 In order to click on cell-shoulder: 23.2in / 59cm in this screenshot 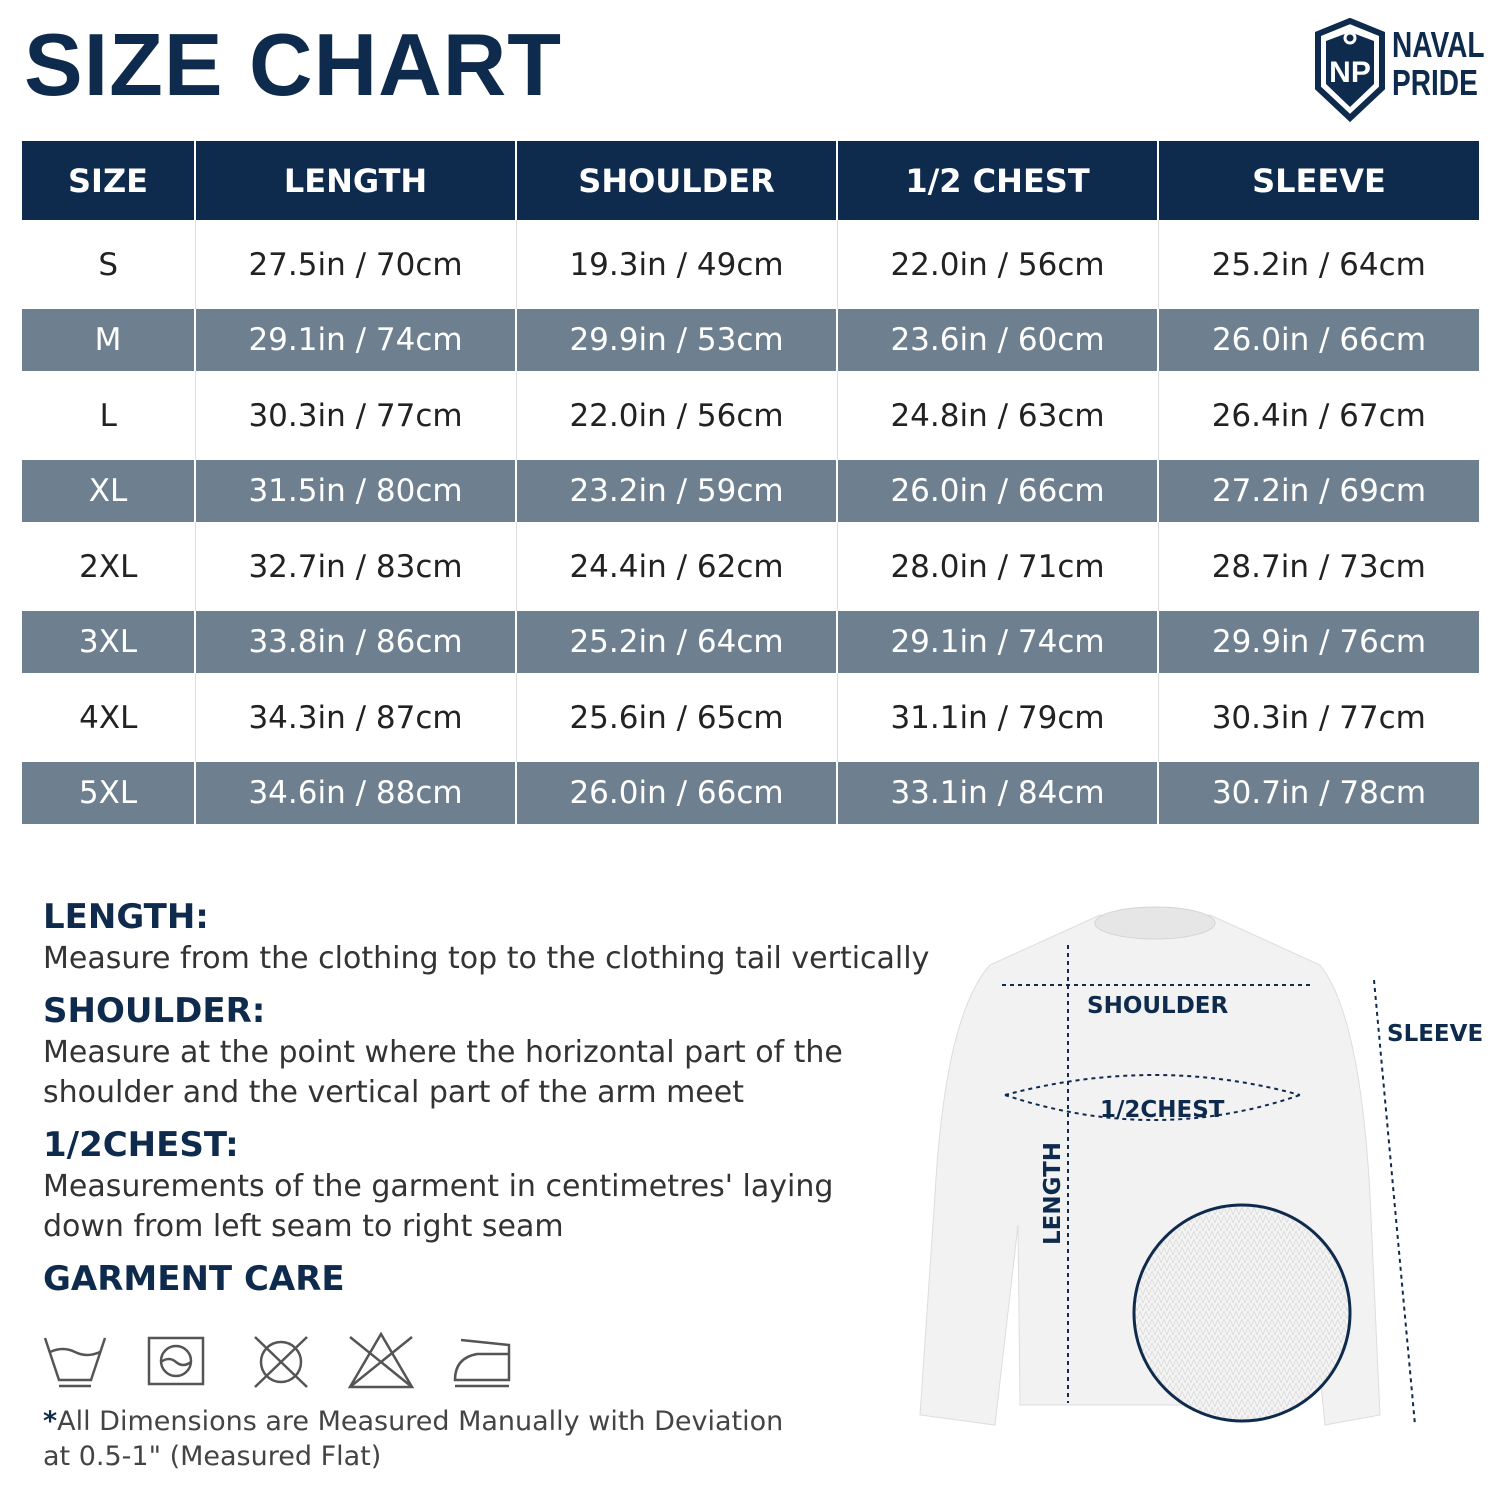, I will do `click(676, 491)`.